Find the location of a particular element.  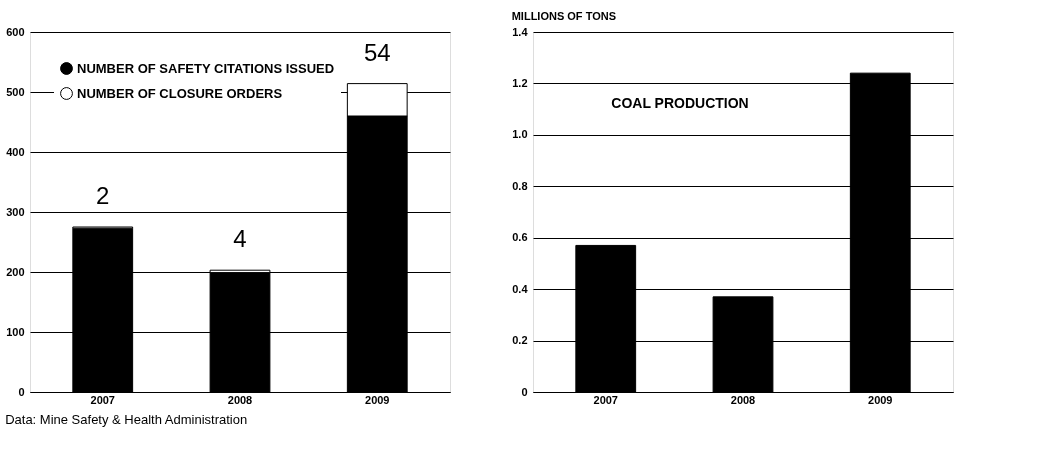

data-label: 2 is located at coordinates (103, 195).